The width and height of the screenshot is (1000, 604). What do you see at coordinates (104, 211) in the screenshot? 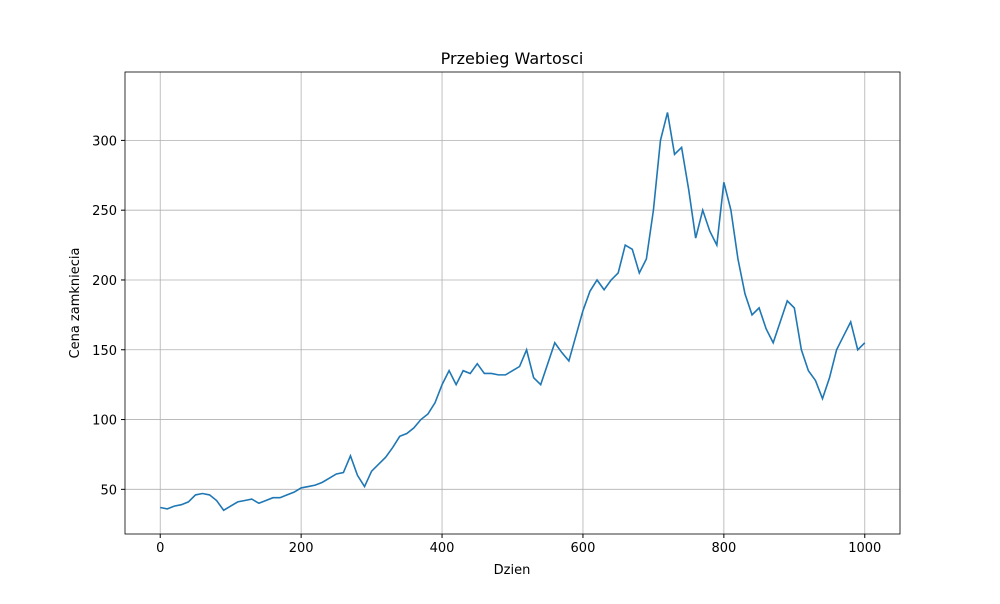
I see `y-tick-label: 250` at bounding box center [104, 211].